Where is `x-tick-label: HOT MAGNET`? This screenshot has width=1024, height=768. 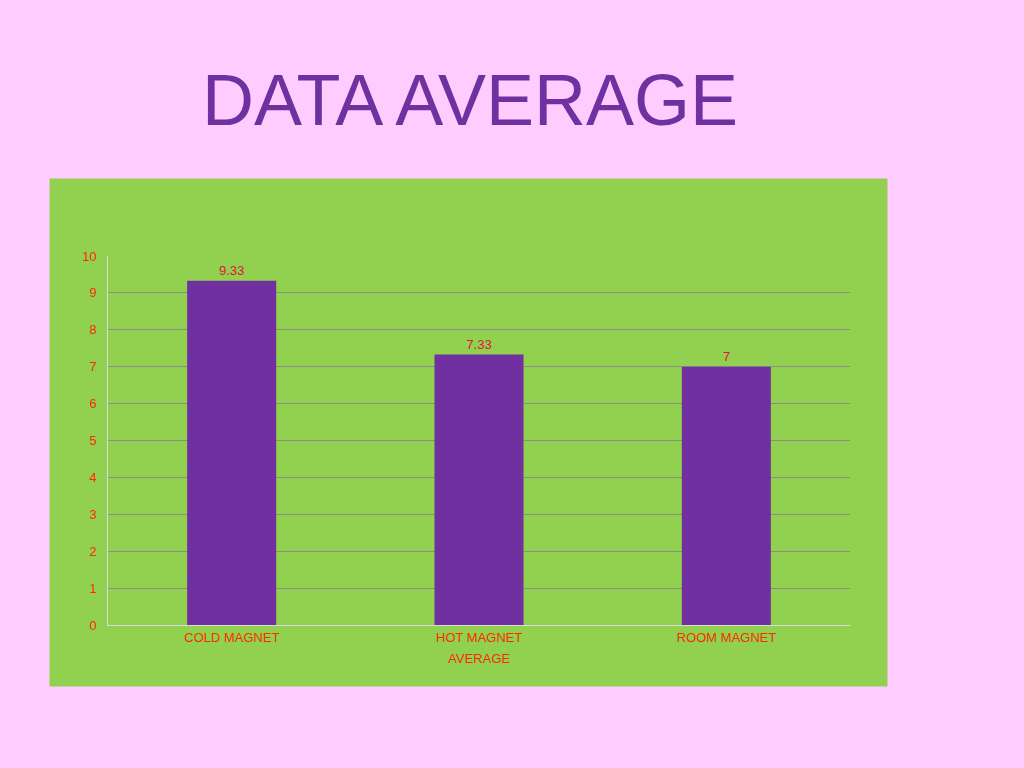
x-tick-label: HOT MAGNET is located at coordinates (479, 637).